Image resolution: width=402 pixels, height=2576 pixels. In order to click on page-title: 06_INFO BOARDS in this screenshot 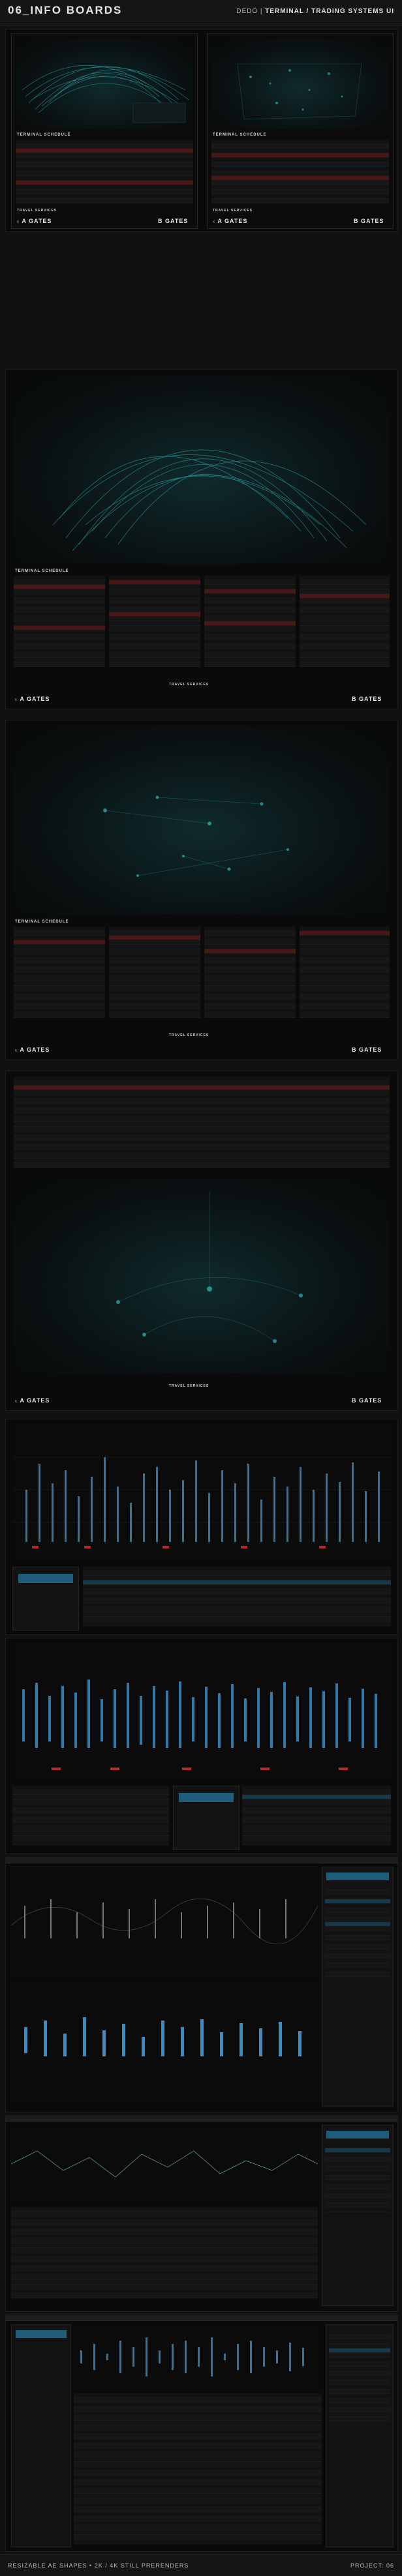, I will do `click(65, 10)`.